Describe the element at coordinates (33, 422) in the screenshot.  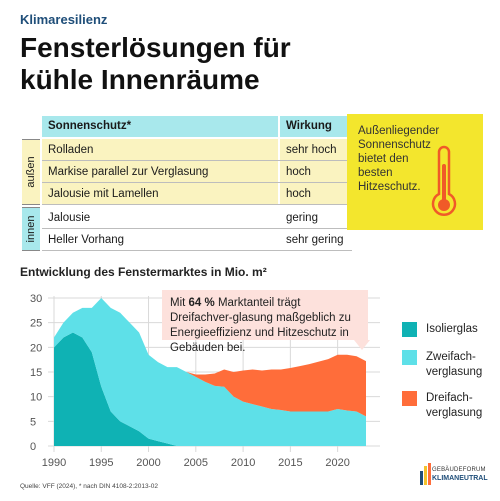
I see `y-tick-label: 5` at that location.